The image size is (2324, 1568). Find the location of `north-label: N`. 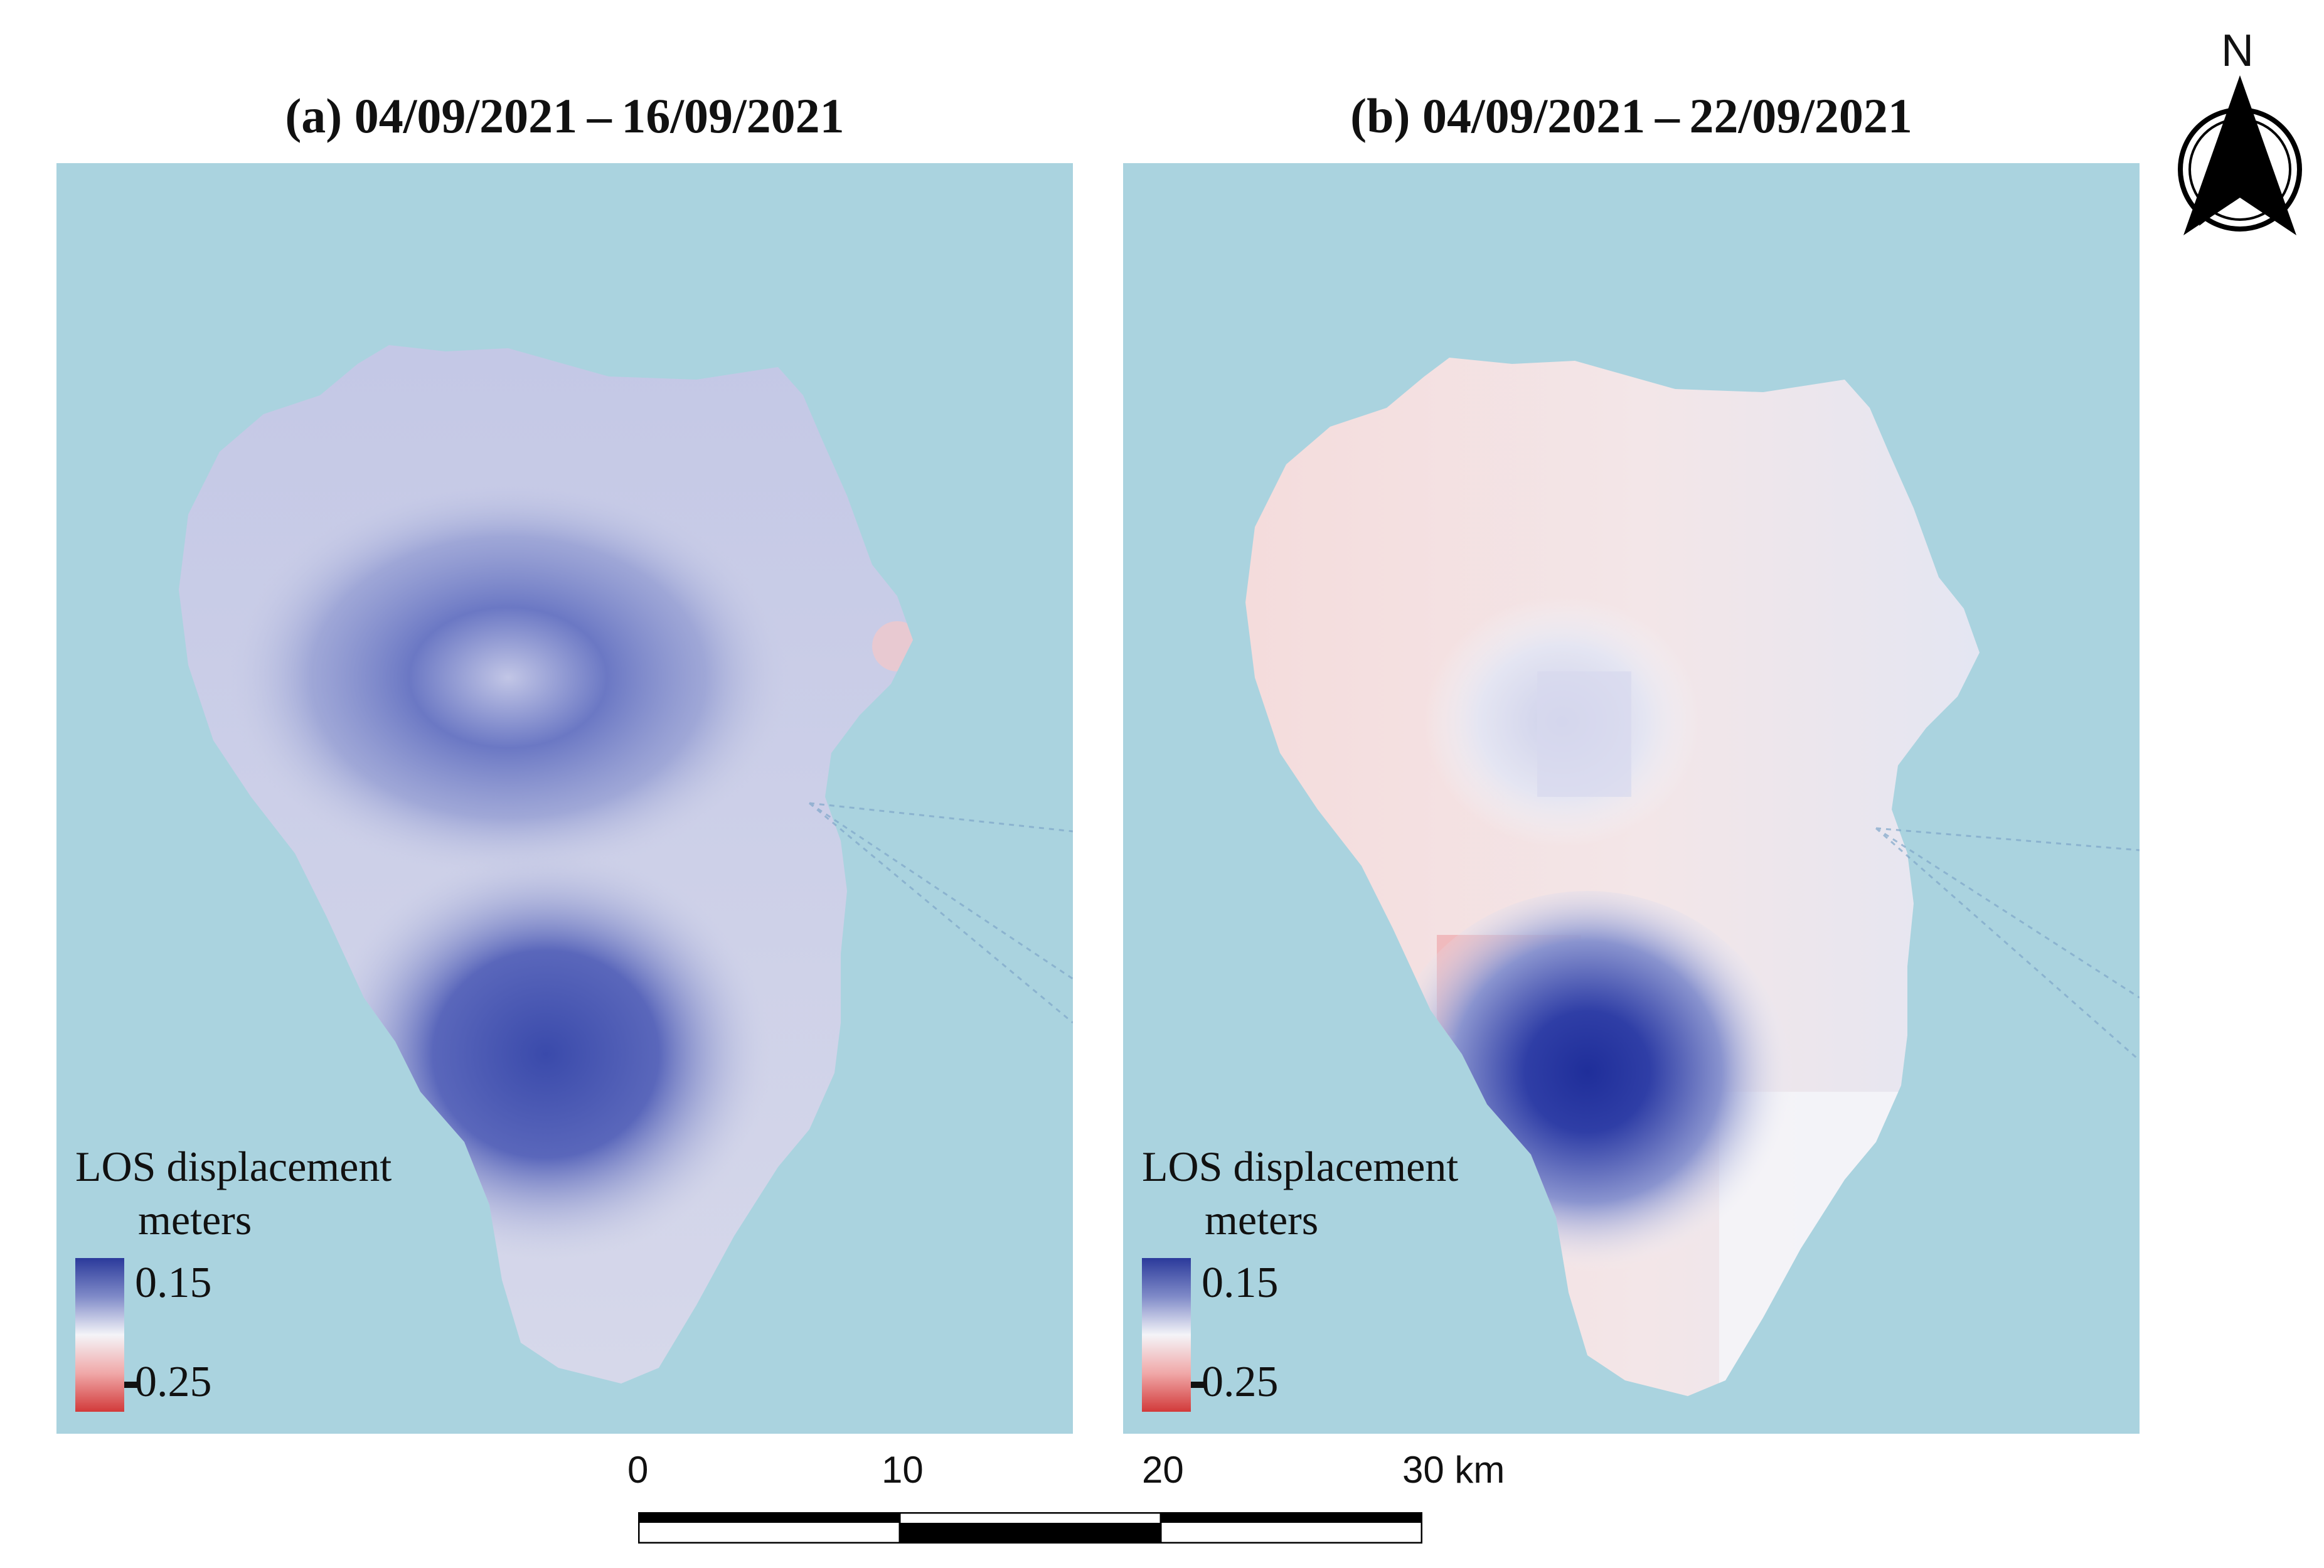

north-label: N is located at coordinates (2237, 51).